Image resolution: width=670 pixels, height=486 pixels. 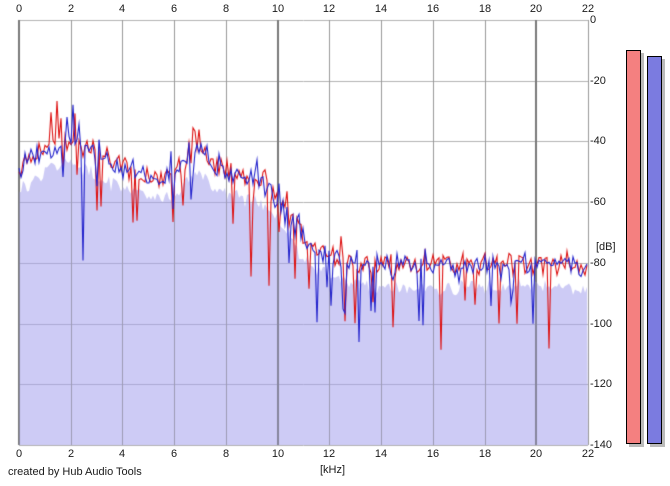 What do you see at coordinates (633, 247) in the screenshot?
I see `meter-left-bar` at bounding box center [633, 247].